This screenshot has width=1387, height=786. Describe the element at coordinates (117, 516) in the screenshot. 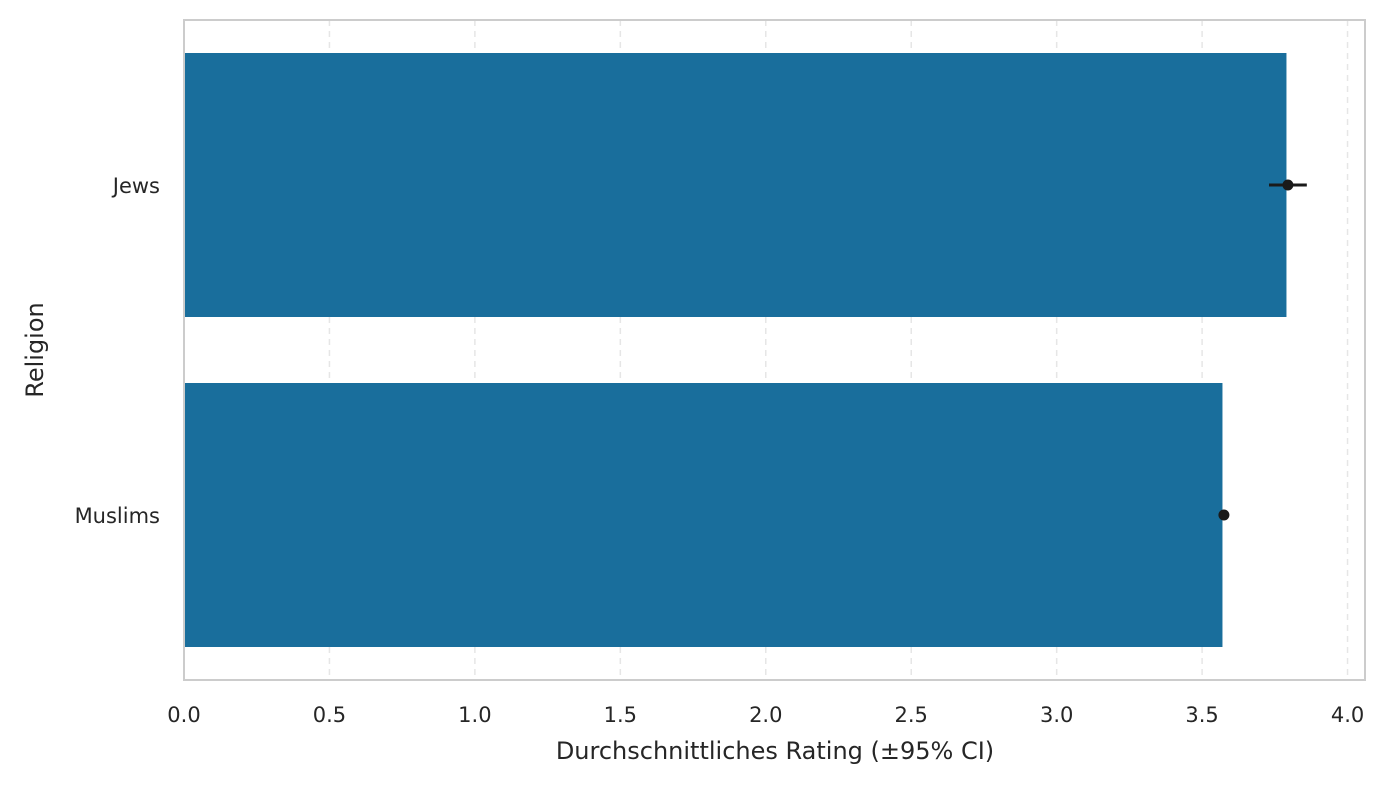

I see `y-tick-label: Muslims` at that location.